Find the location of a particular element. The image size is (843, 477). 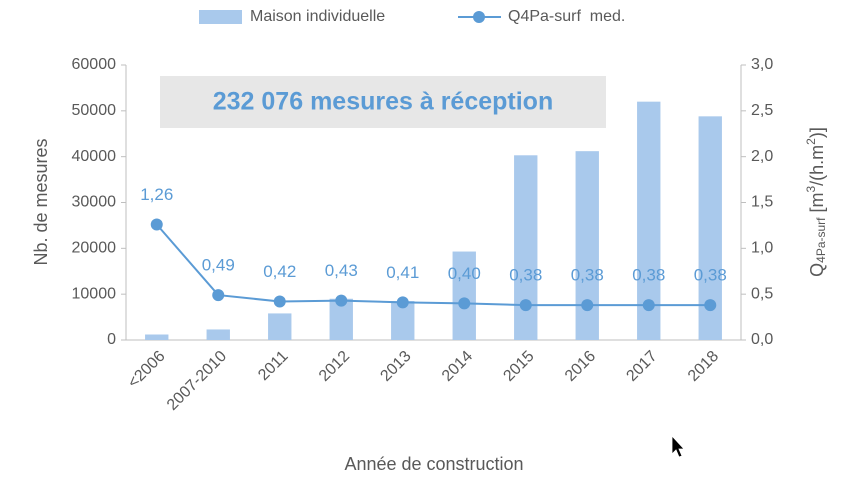

y-tick-label: 30000 is located at coordinates (94, 202).